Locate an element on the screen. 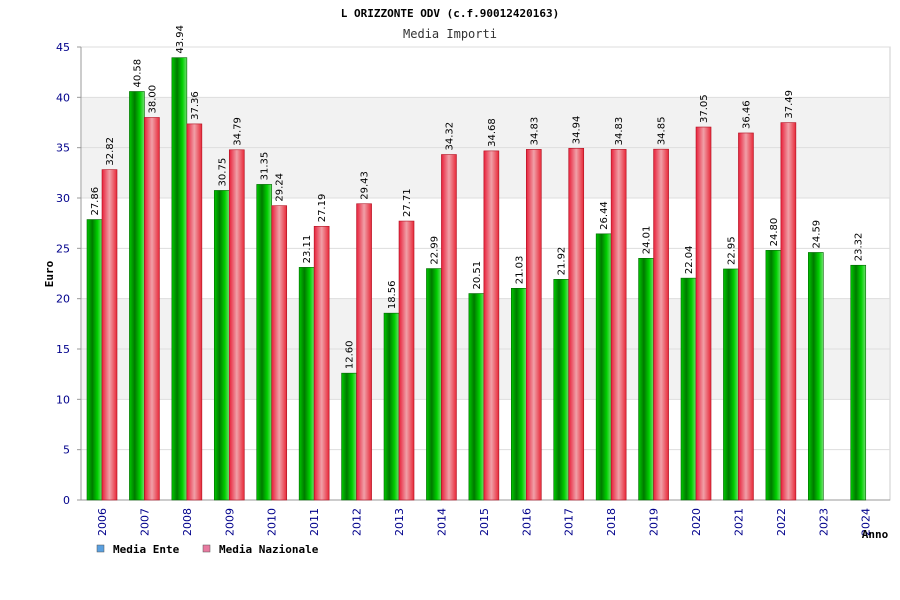  data-label: 22.99 is located at coordinates (434, 250).